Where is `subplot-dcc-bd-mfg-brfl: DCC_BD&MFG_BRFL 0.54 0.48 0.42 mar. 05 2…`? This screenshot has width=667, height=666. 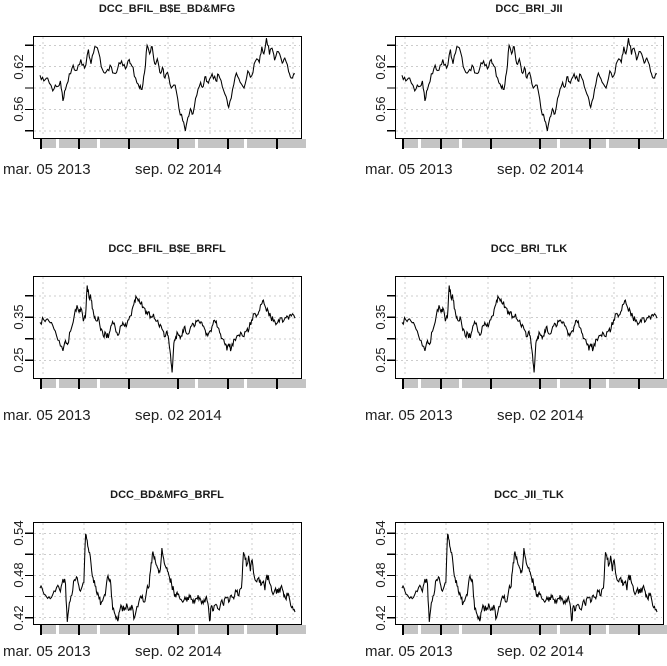
subplot-dcc-bd-mfg-brfl: DCC_BD&MFG_BRFL 0.54 0.48 0.42 mar. 05 2… is located at coordinates (166, 576).